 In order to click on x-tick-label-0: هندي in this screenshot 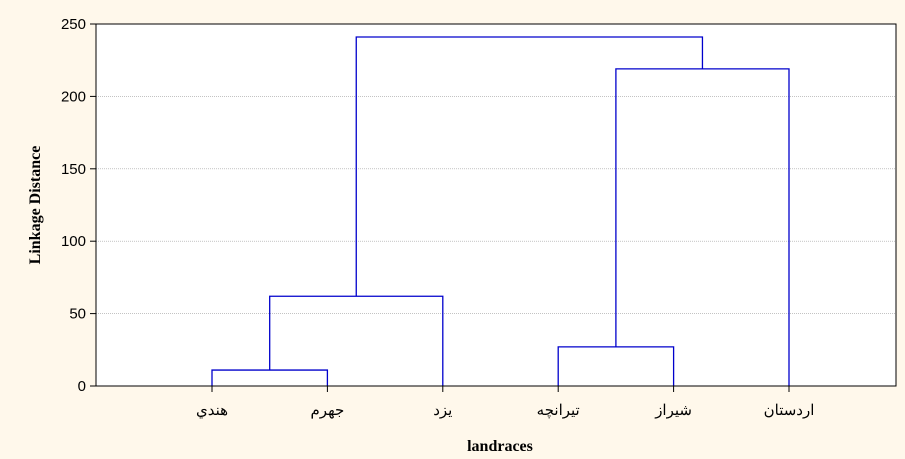, I will do `click(212, 410)`.